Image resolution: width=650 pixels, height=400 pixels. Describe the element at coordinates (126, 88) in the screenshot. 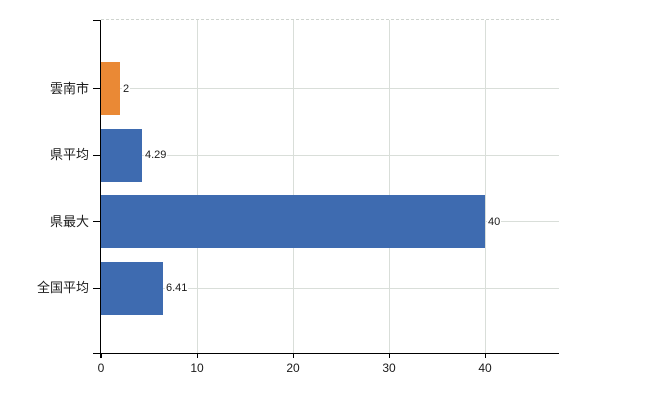

I see `value-label: 2` at that location.